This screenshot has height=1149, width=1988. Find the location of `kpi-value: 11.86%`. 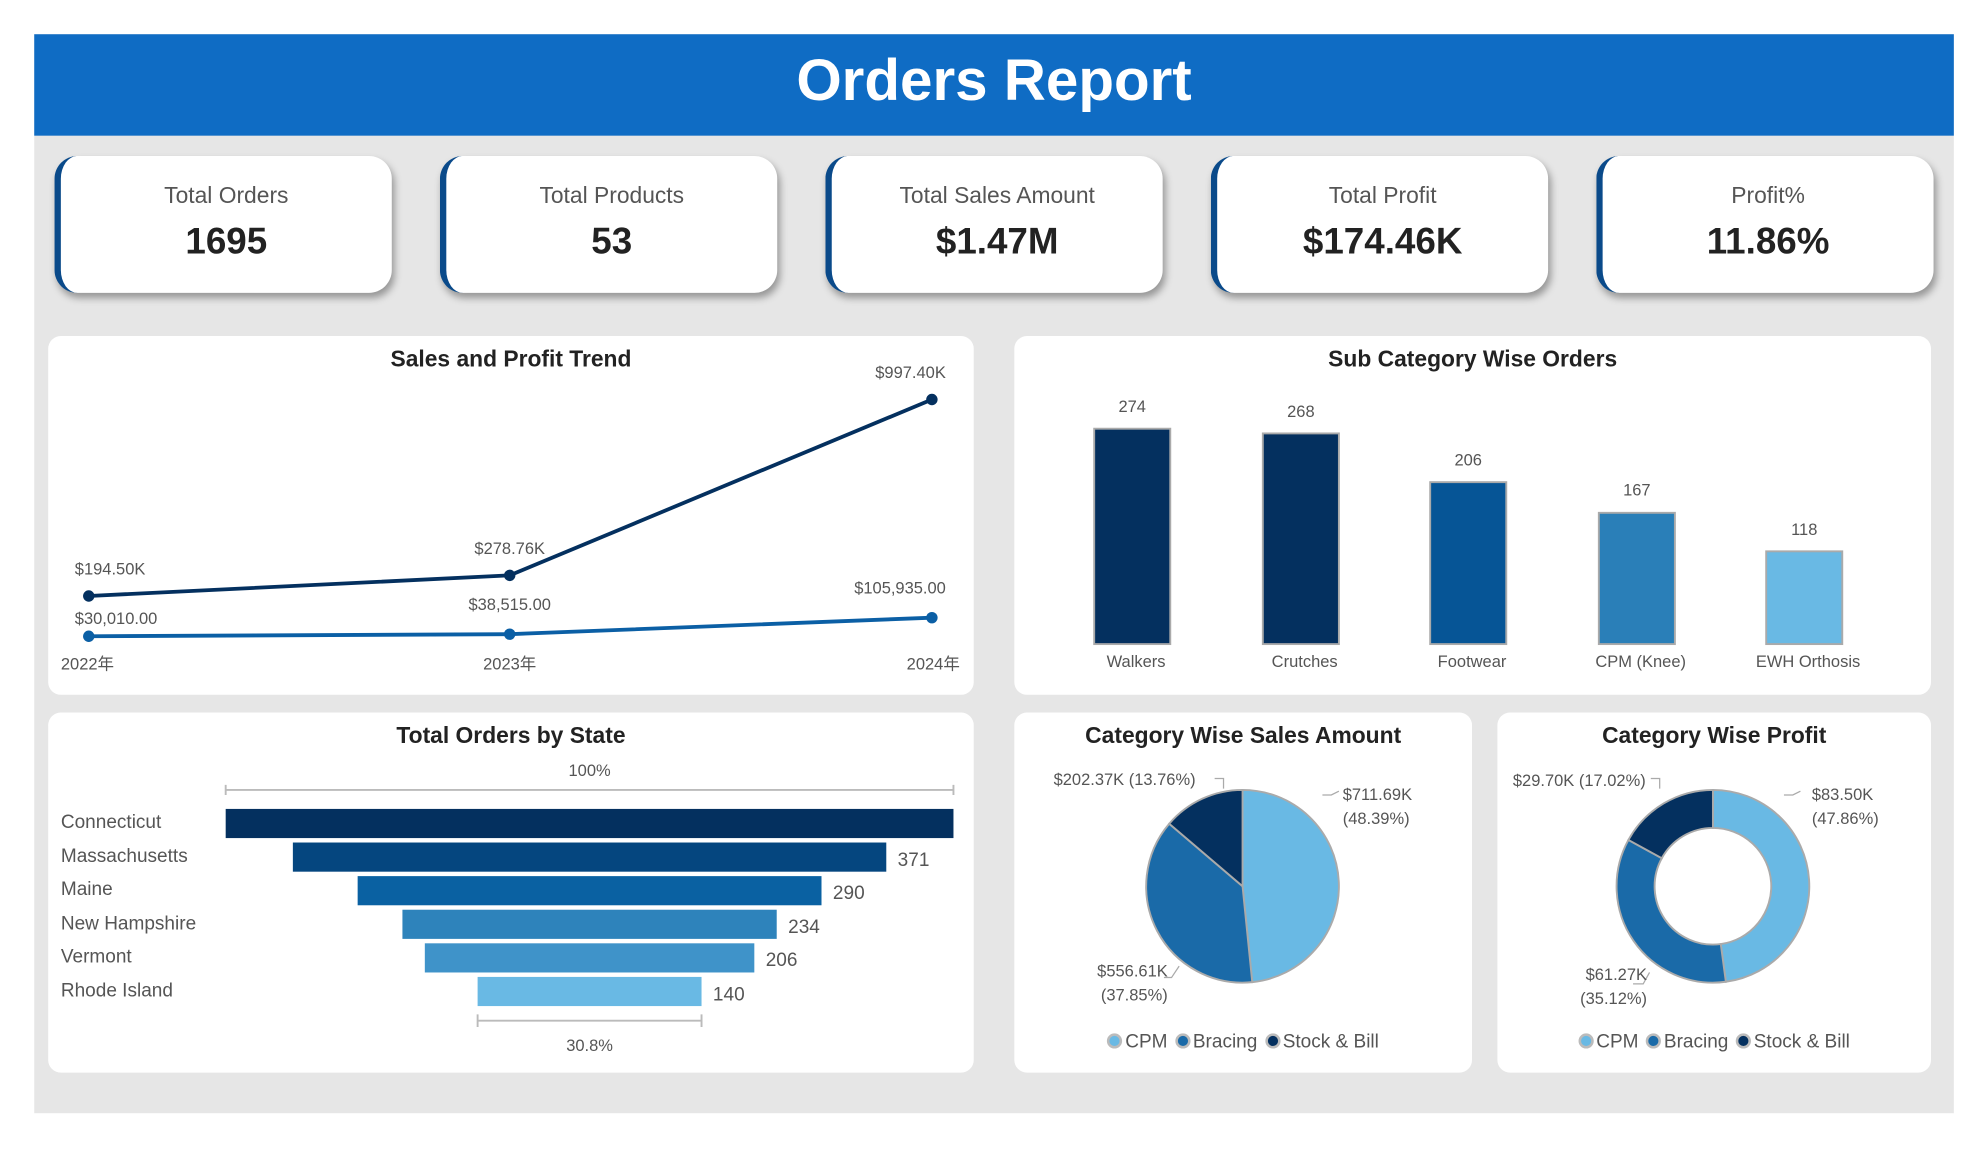

kpi-value: 11.86% is located at coordinates (1768, 242).